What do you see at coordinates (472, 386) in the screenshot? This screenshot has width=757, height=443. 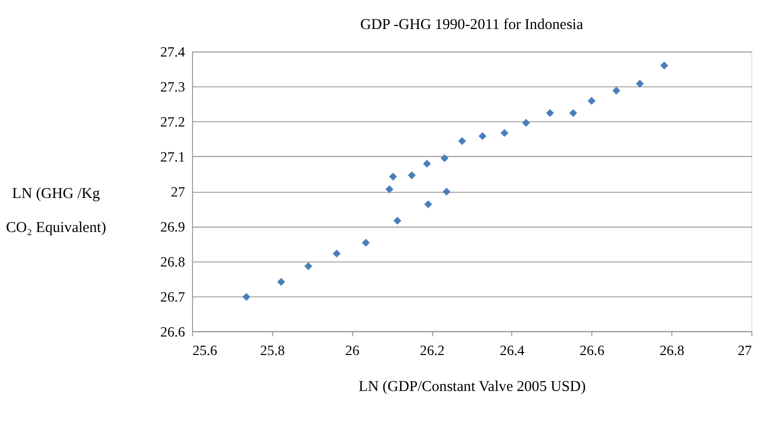 I see `x-axis-title: LN (GDP/Constant Valve 2005 USD)` at bounding box center [472, 386].